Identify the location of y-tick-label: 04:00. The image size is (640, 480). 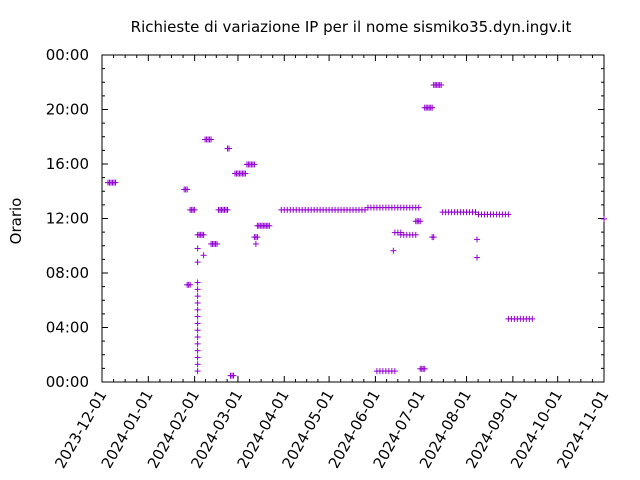
(67, 328).